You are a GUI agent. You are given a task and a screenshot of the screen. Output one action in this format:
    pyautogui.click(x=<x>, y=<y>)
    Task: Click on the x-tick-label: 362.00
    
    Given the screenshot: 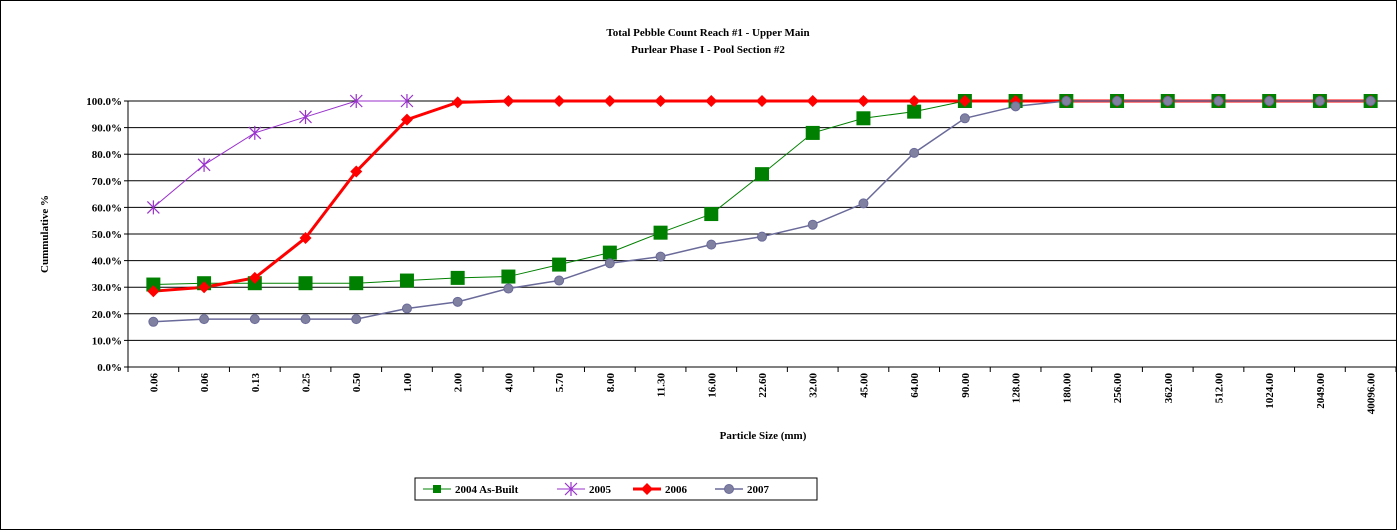 What is the action you would take?
    pyautogui.click(x=1169, y=388)
    